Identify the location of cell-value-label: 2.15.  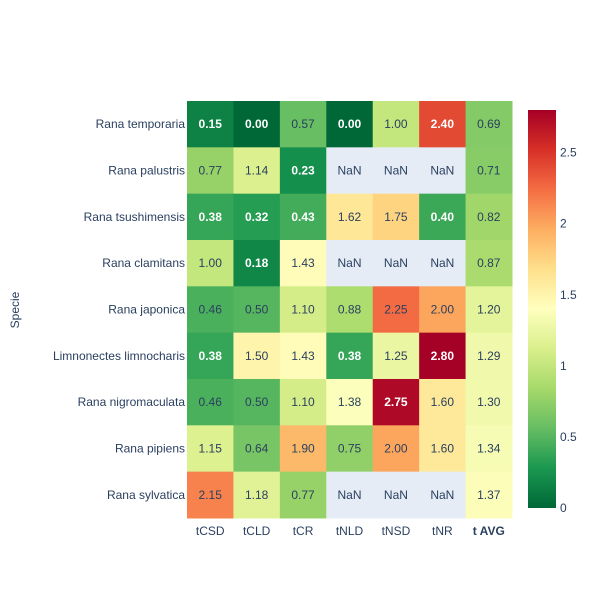
(211, 495).